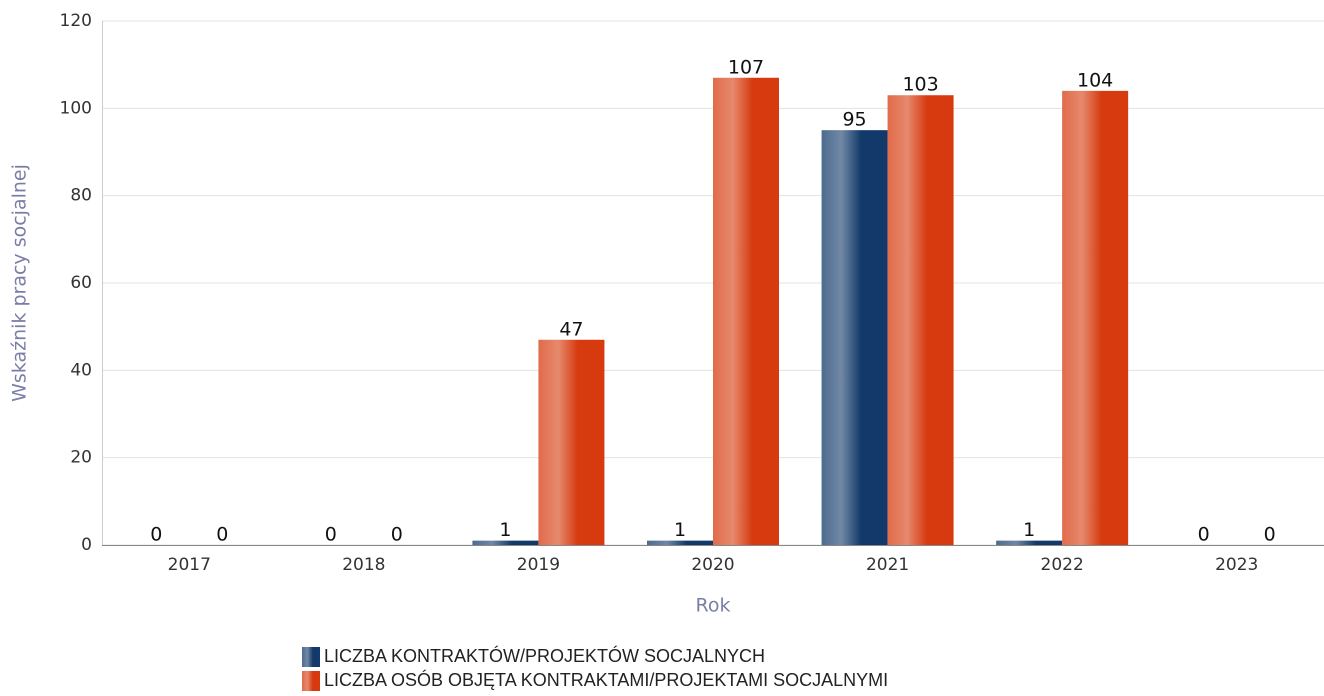  Describe the element at coordinates (76, 108) in the screenshot. I see `y-tick-label: 100` at that location.